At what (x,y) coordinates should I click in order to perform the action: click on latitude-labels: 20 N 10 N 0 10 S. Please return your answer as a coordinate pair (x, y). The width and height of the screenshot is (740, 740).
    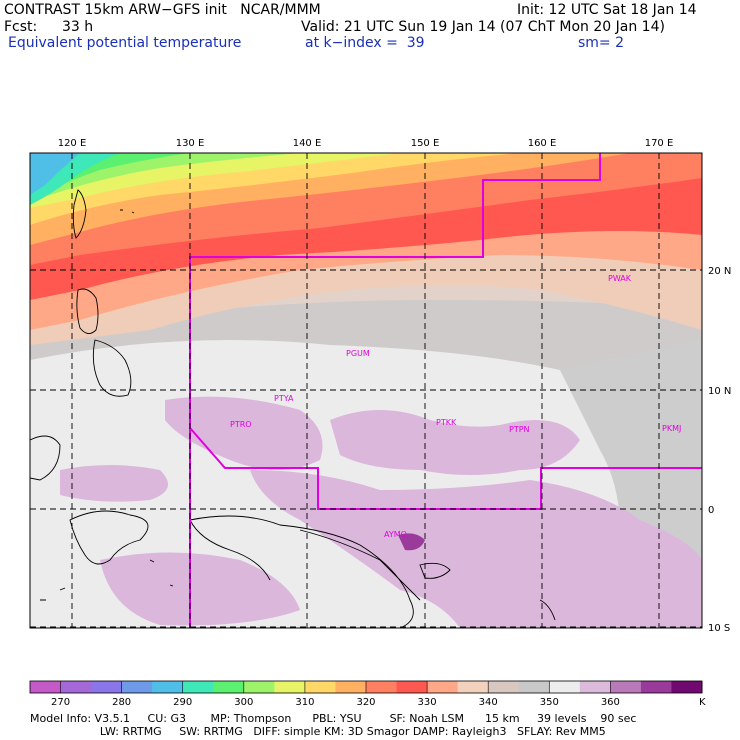
    Looking at the image, I should click on (719, 450).